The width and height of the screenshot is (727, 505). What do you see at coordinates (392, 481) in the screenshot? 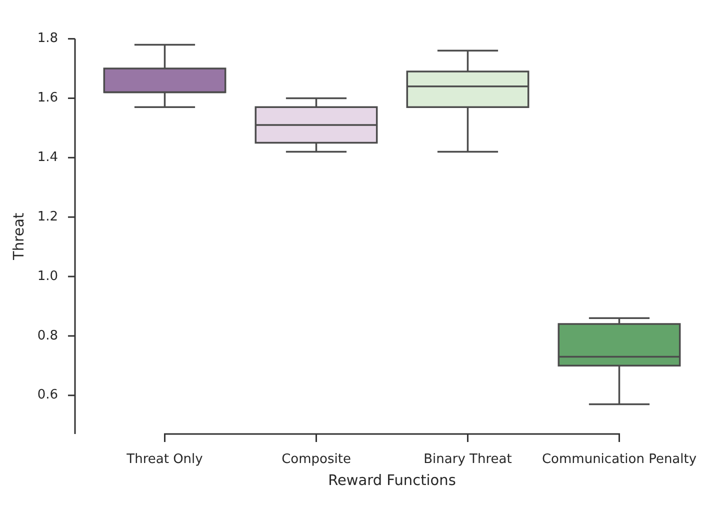
I see `x-axis-title: Reward Functions` at bounding box center [392, 481].